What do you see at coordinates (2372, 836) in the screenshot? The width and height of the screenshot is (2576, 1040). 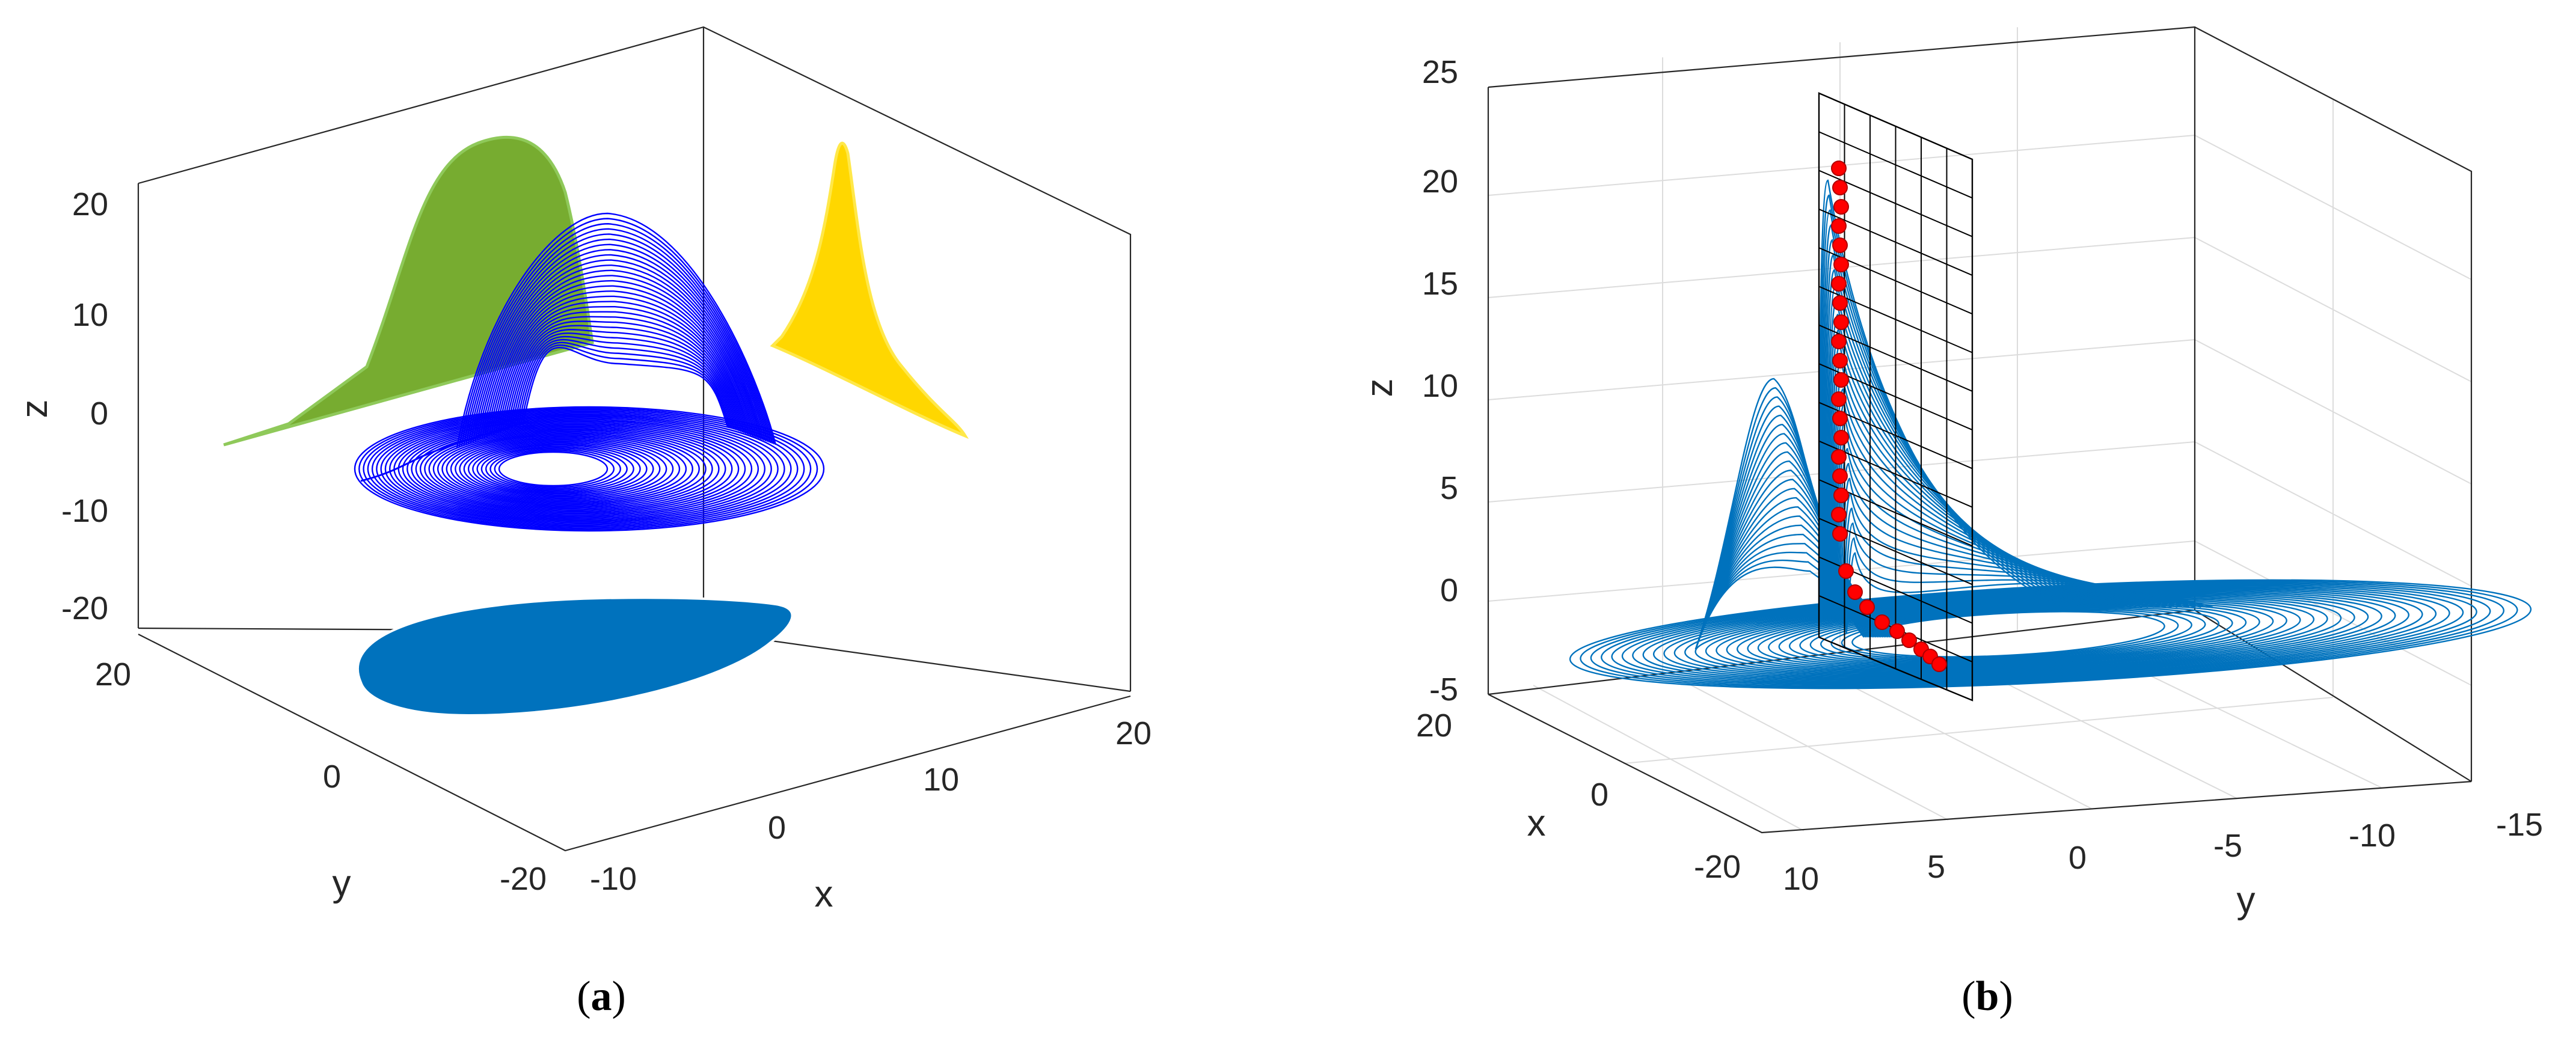 I see `y-tick-label: -10` at bounding box center [2372, 836].